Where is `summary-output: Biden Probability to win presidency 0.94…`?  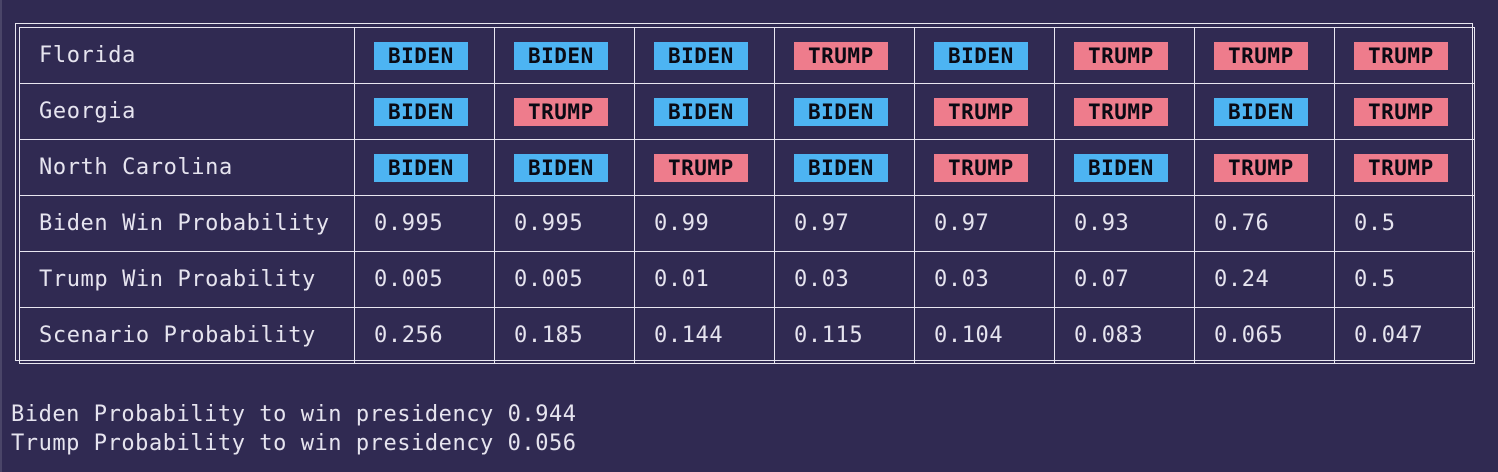 summary-output: Biden Probability to win presidency 0.94… is located at coordinates (294, 429).